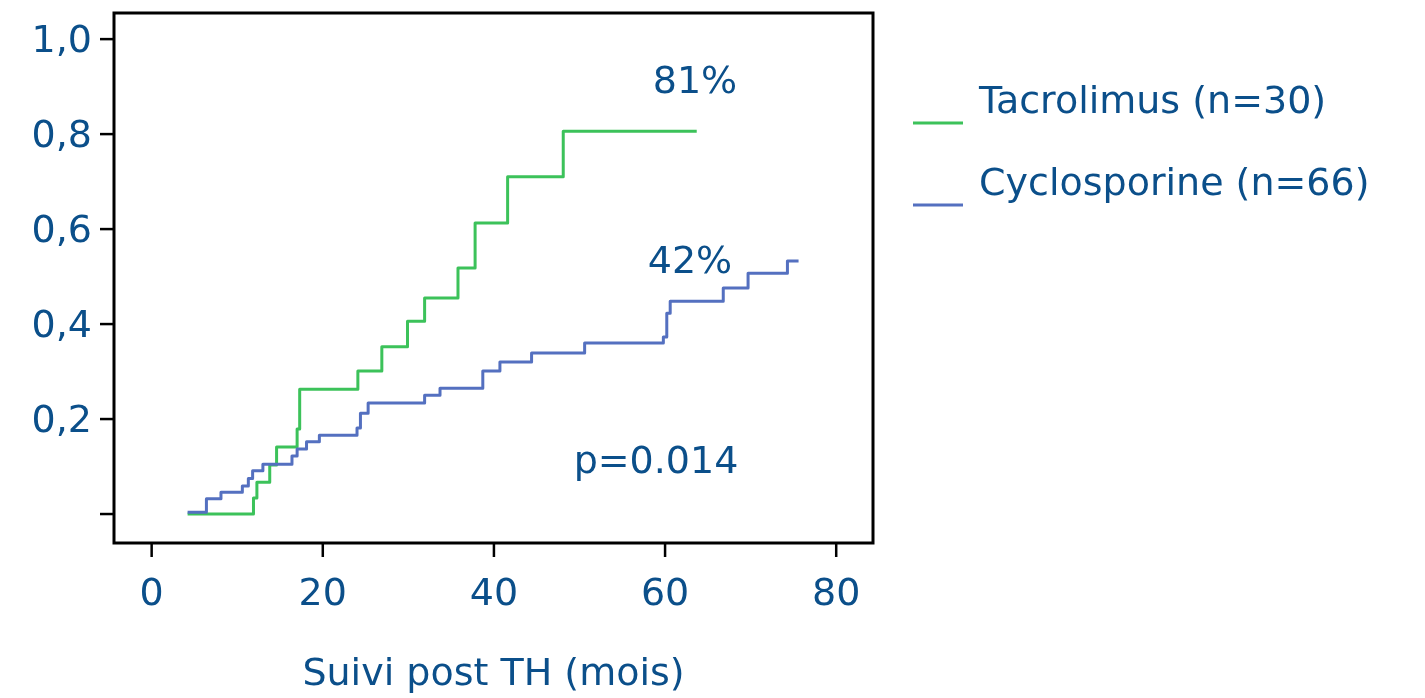 The width and height of the screenshot is (1425, 698). What do you see at coordinates (695, 80) in the screenshot?
I see `annotation: 81%` at bounding box center [695, 80].